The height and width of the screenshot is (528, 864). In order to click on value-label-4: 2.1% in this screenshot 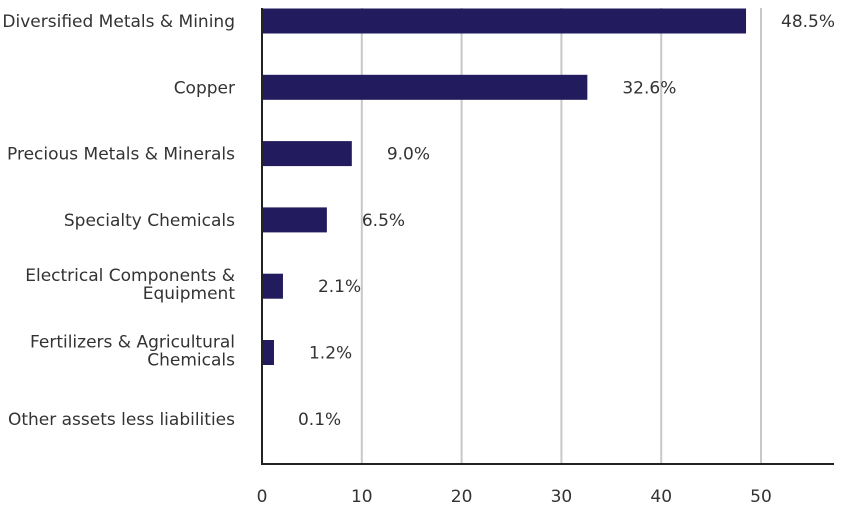, I will do `click(339, 287)`.